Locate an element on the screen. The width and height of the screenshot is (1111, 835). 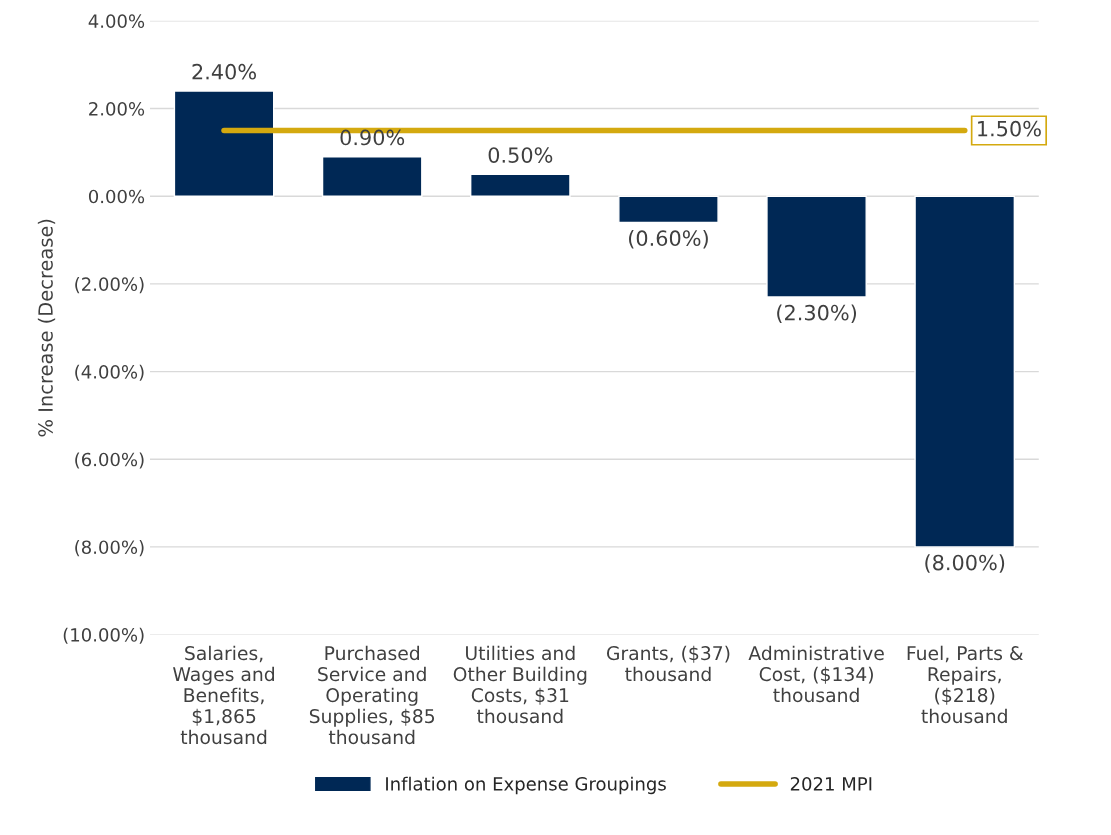
x-tick-label: Purchased Service and Operating Supplies, $85 thousand is located at coordinates (372, 695).